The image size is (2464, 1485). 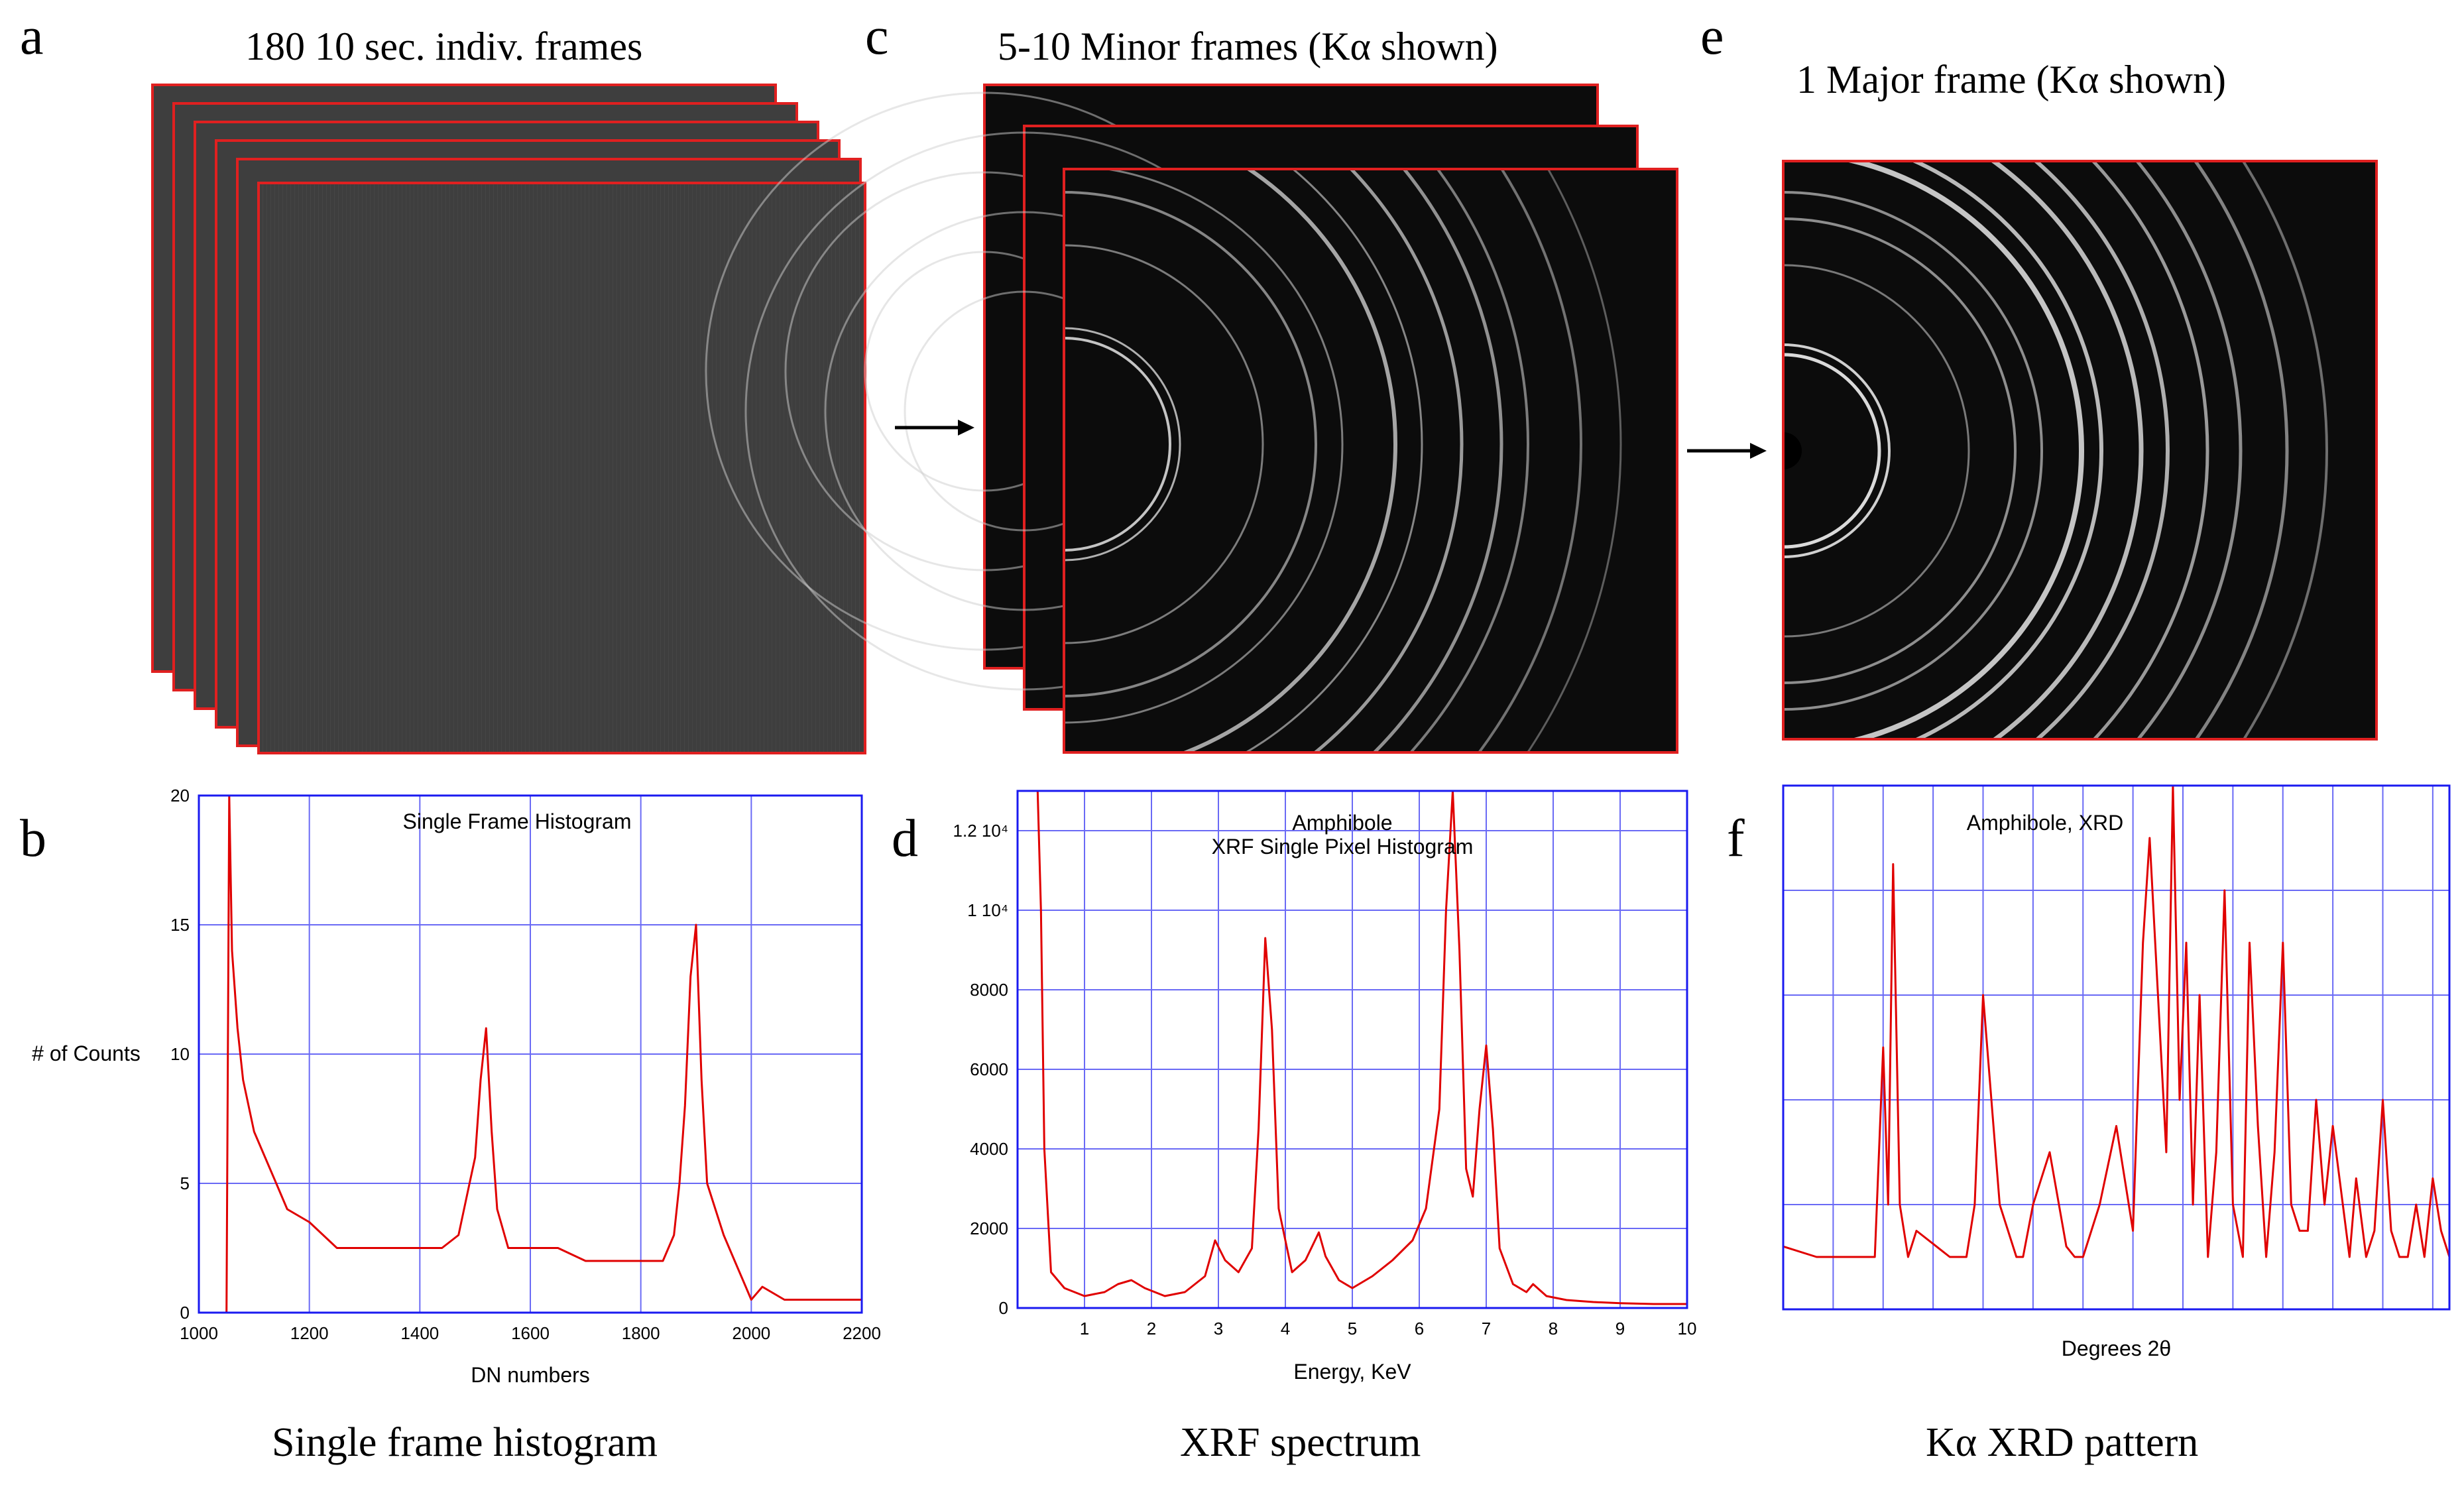 I want to click on y-tick-label: 6000, so click(x=989, y=1069).